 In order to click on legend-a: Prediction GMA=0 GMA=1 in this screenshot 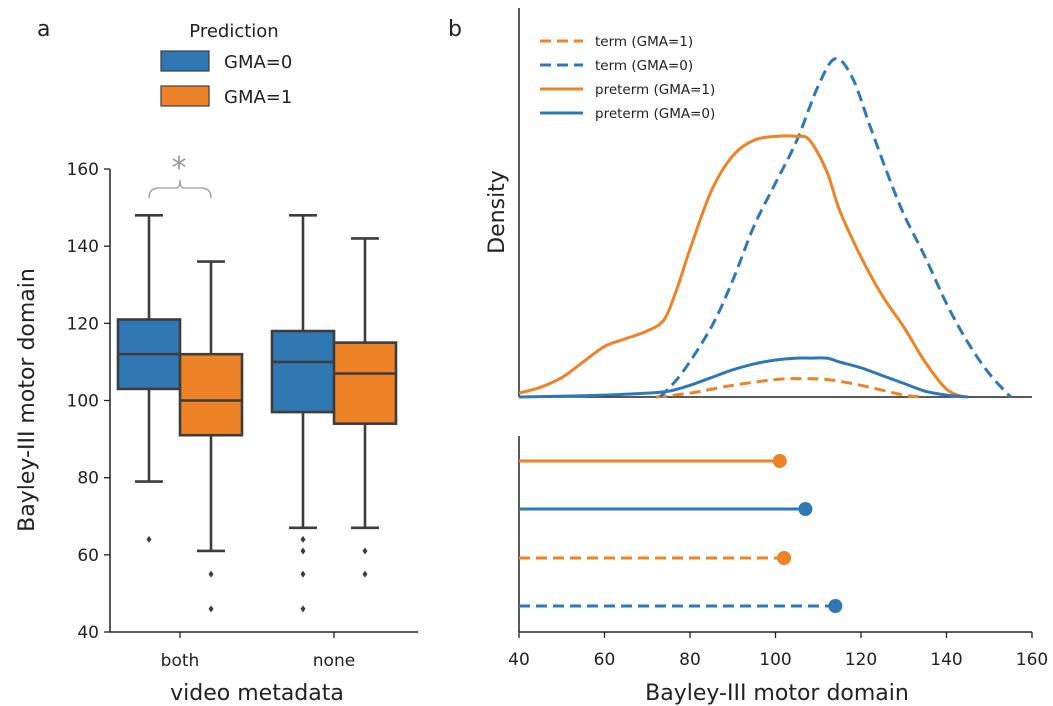, I will do `click(226, 64)`.